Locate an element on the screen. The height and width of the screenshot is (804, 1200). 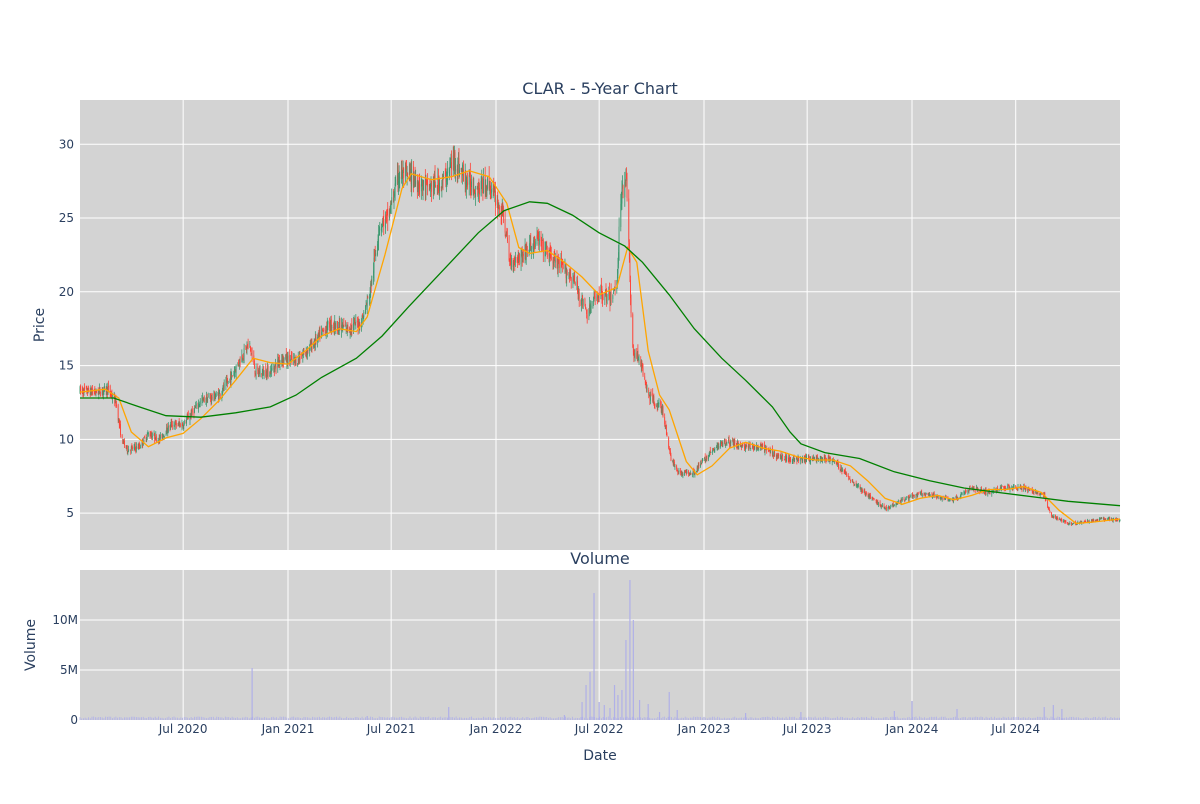
price-tick-label: 5 is located at coordinates (70, 513).